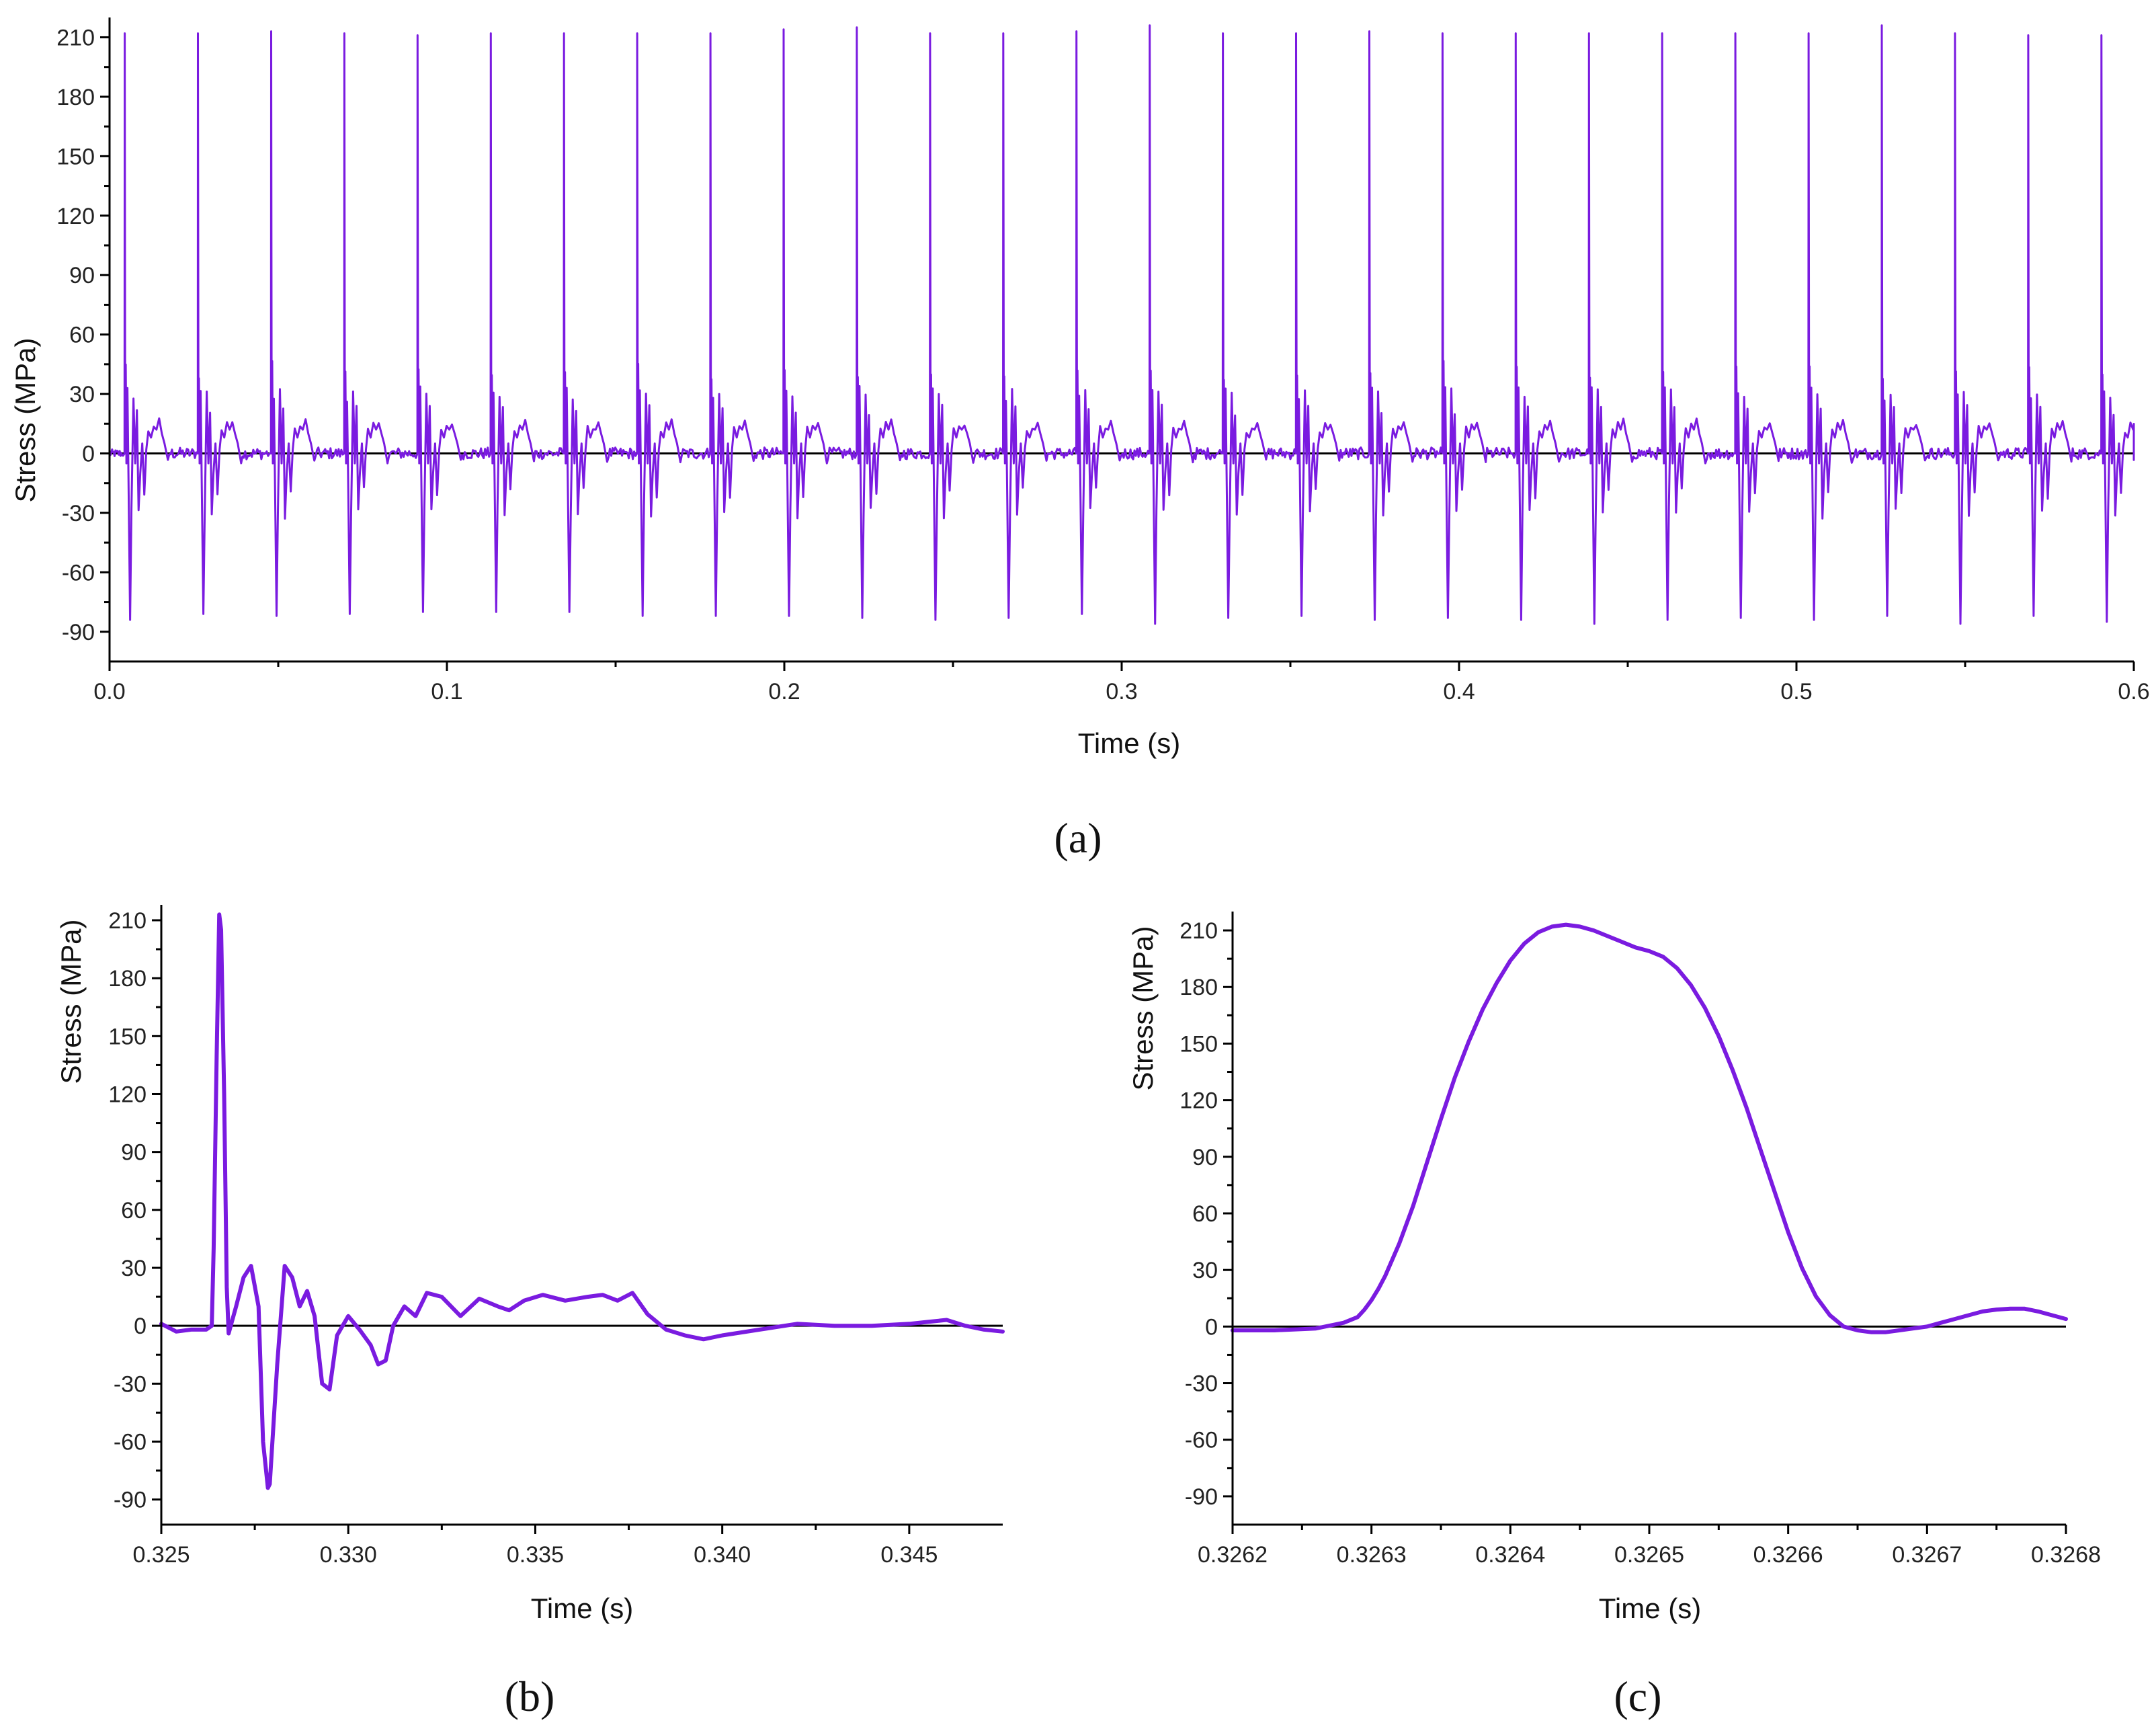 Image resolution: width=2156 pixels, height=1731 pixels. Describe the element at coordinates (140, 1326) in the screenshot. I see `panel-b-y-tick-label: 0` at that location.